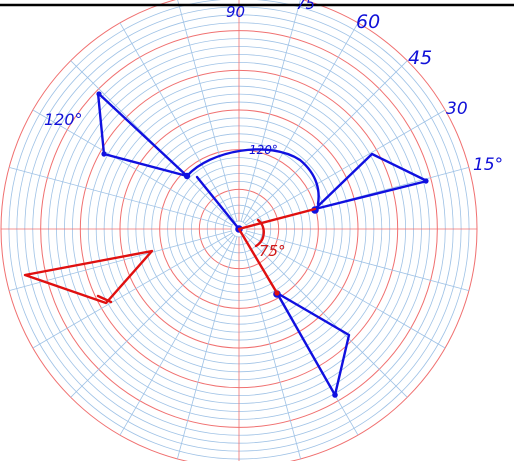 This screenshot has height=461, width=514. Describe the element at coordinates (368, 22) in the screenshot. I see `label-60: 60` at that location.